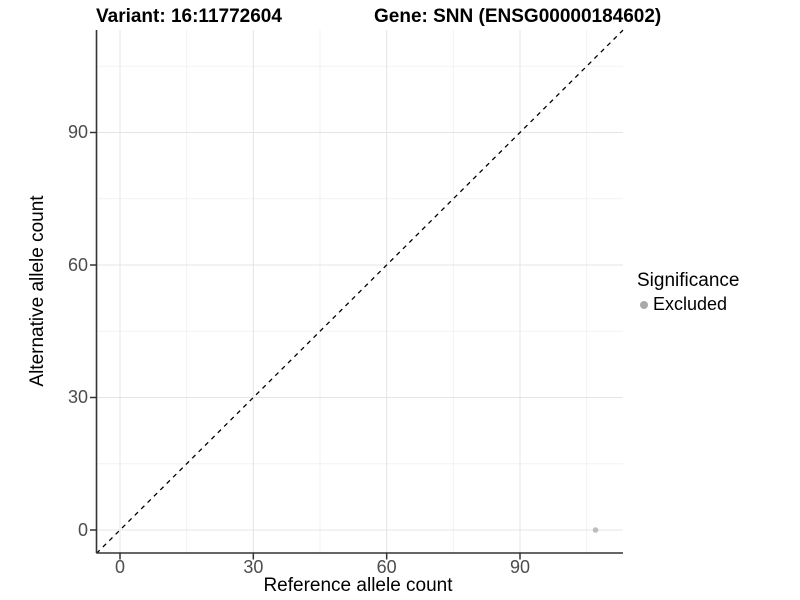 This screenshot has width=800, height=600. I want to click on legend-title: Significance, so click(688, 280).